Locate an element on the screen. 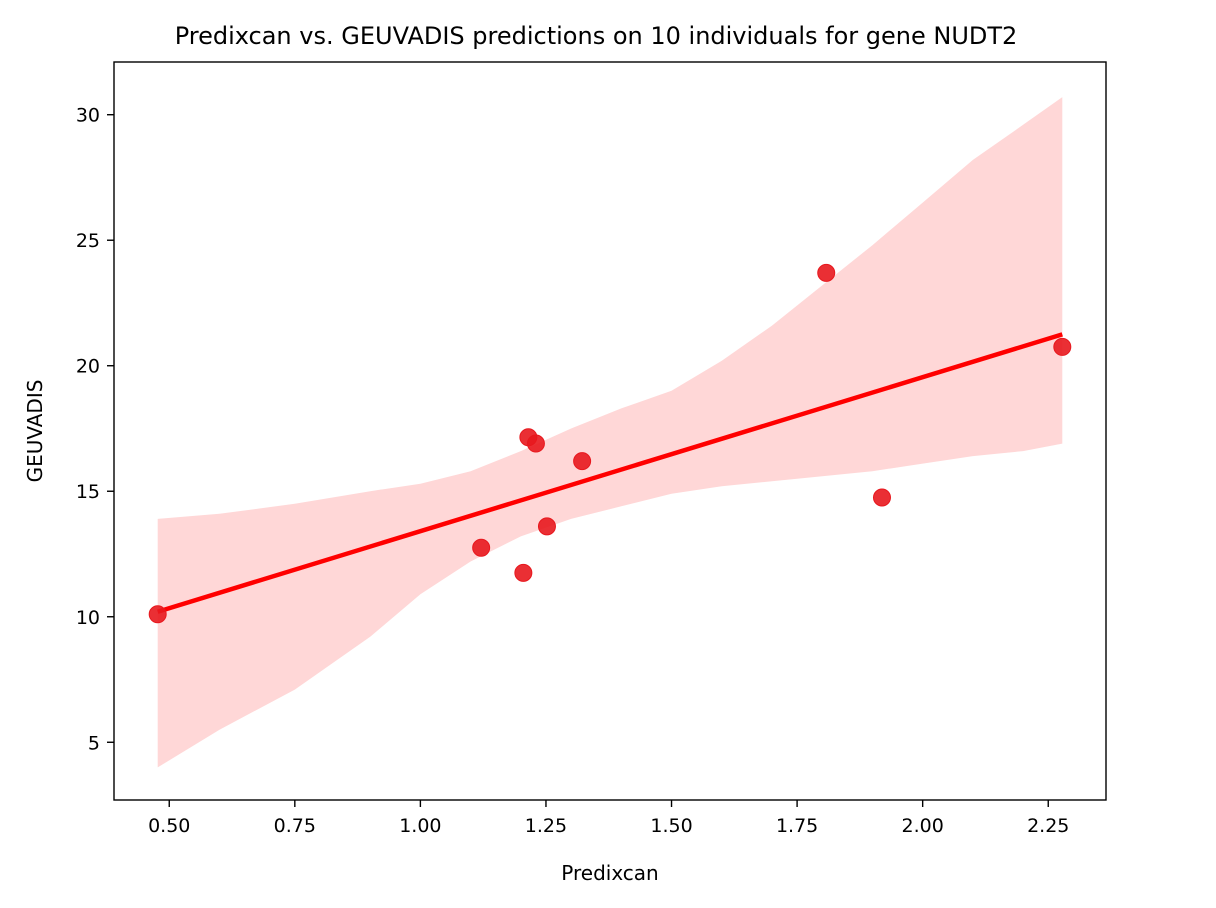 The height and width of the screenshot is (908, 1216). x-tick-label: 1.25 is located at coordinates (546, 826).